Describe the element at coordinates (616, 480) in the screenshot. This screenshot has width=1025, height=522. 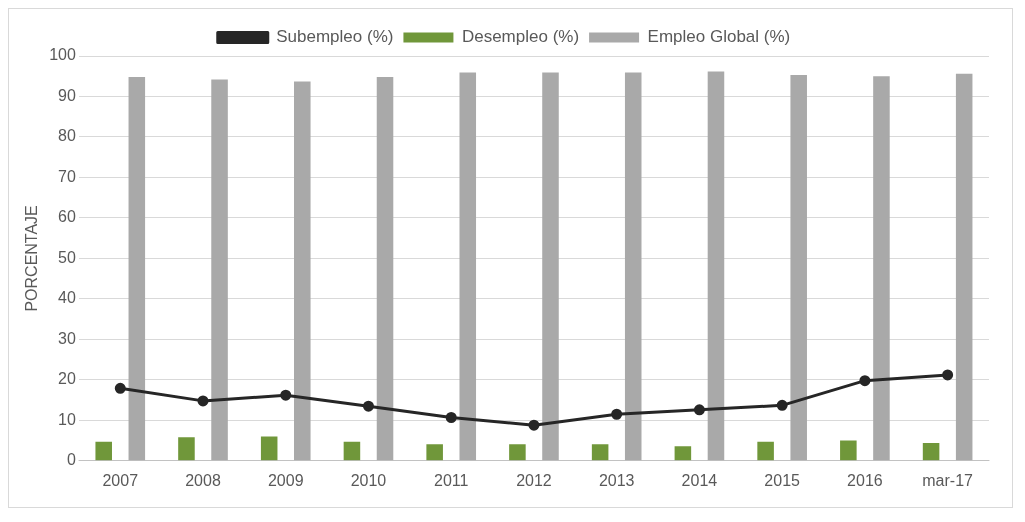
I see `x-tick-label: 2013` at that location.